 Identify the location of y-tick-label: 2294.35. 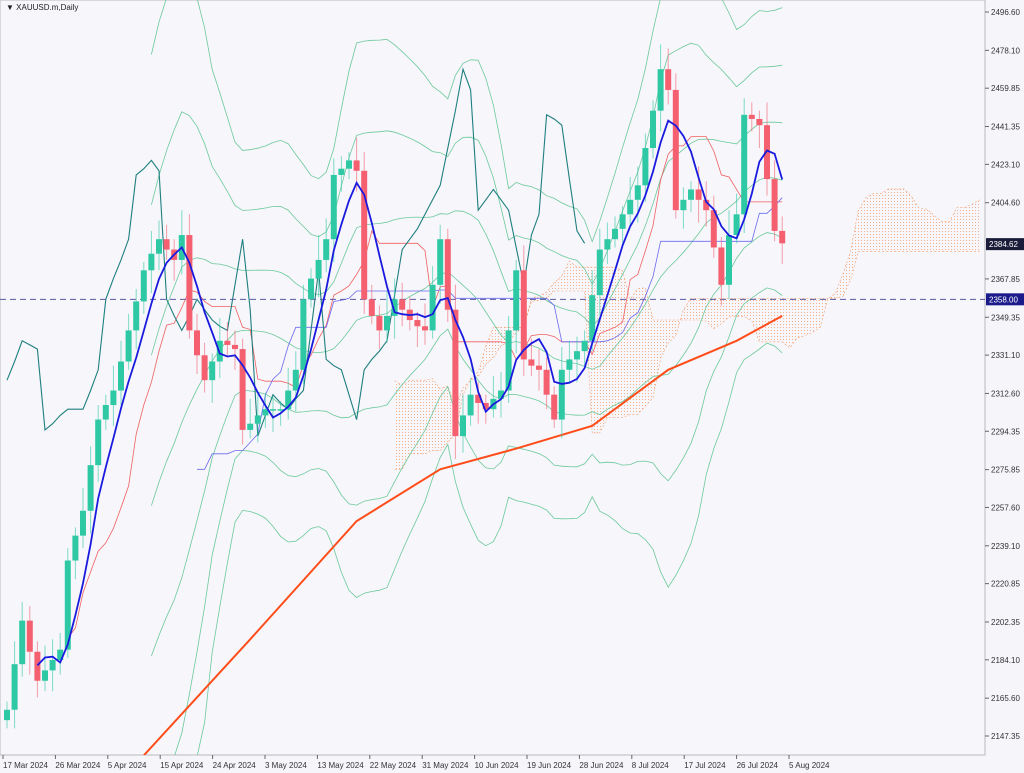
(1005, 431).